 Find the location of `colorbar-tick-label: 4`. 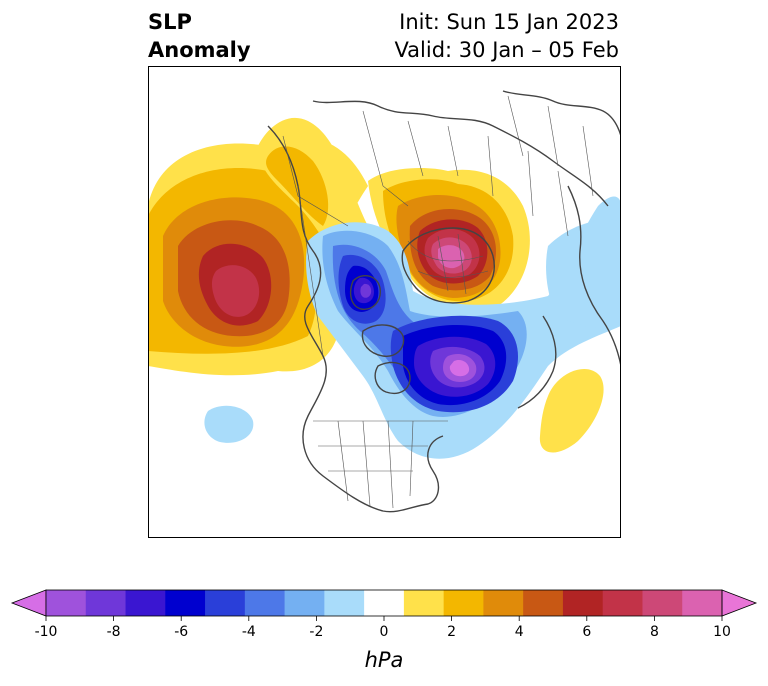

colorbar-tick-label: 4 is located at coordinates (519, 632).